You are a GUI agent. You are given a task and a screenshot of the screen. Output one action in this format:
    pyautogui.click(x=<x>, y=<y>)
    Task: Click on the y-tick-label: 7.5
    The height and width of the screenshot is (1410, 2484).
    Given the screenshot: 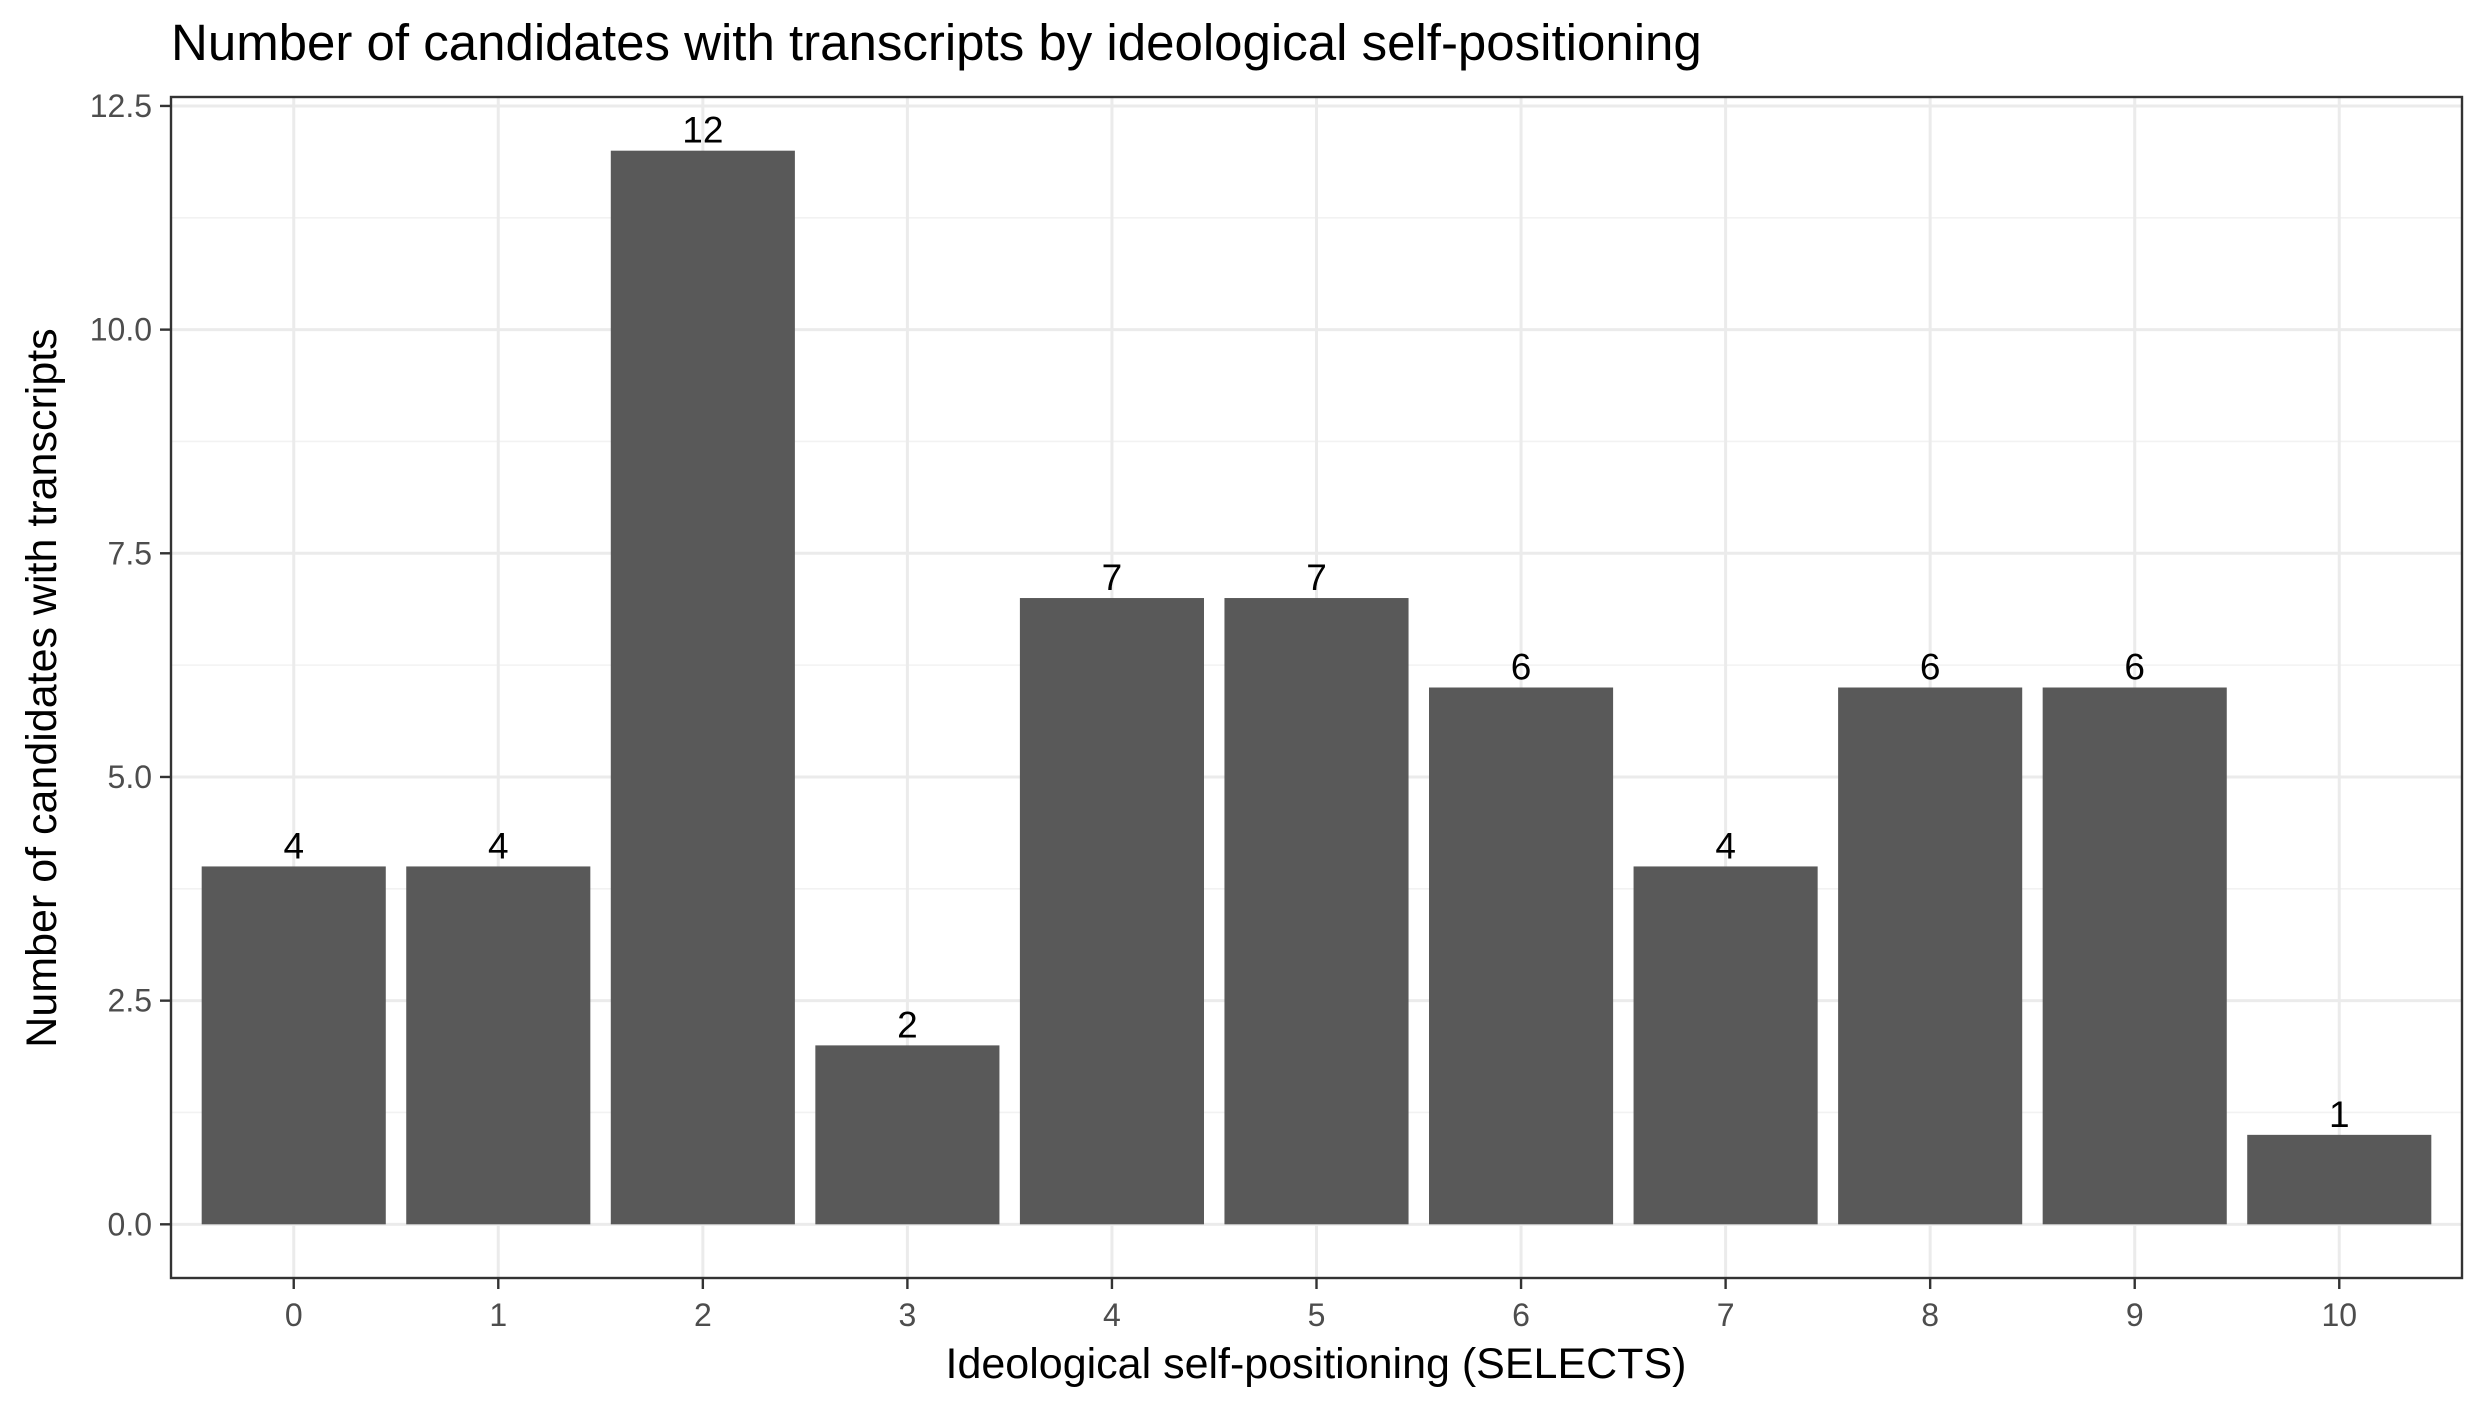 What is the action you would take?
    pyautogui.click(x=130, y=553)
    